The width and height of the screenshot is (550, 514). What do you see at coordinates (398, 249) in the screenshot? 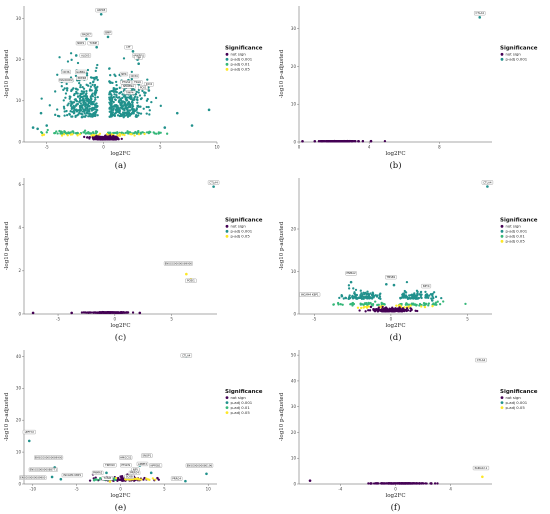
I see `points-layer` at bounding box center [398, 249].